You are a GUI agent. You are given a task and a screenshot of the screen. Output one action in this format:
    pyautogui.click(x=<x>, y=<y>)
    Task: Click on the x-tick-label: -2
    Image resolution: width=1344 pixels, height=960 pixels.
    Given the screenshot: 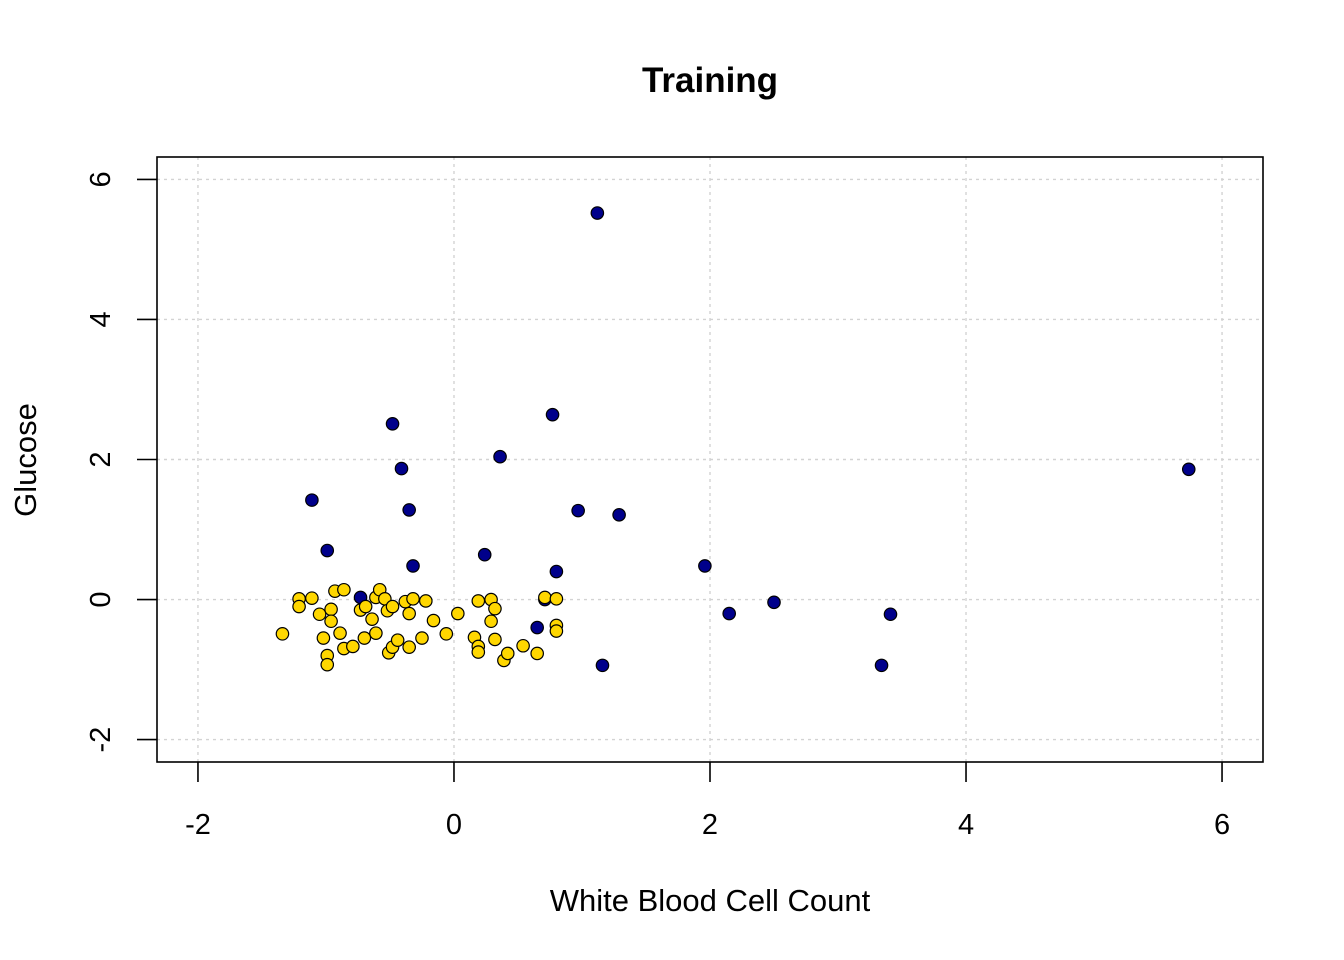 What is the action you would take?
    pyautogui.click(x=198, y=825)
    